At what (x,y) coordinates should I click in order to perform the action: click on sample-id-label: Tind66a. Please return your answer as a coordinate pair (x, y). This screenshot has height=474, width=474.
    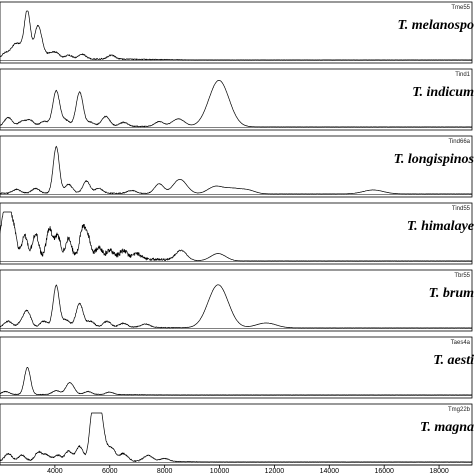
    Looking at the image, I should click on (460, 142).